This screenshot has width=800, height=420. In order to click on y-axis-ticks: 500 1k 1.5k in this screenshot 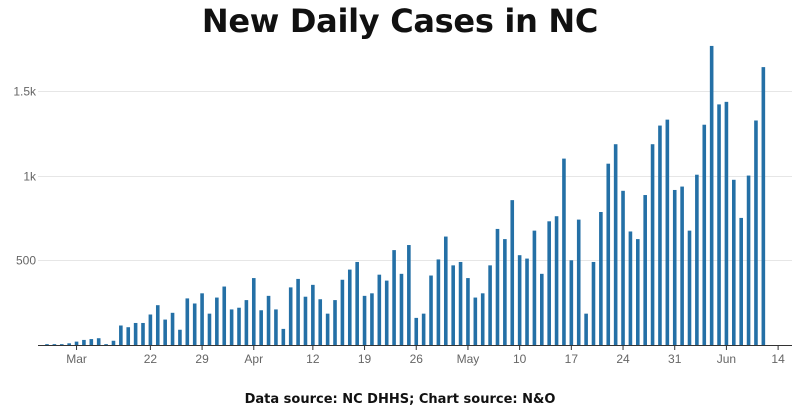, I will do `click(25, 176)`.